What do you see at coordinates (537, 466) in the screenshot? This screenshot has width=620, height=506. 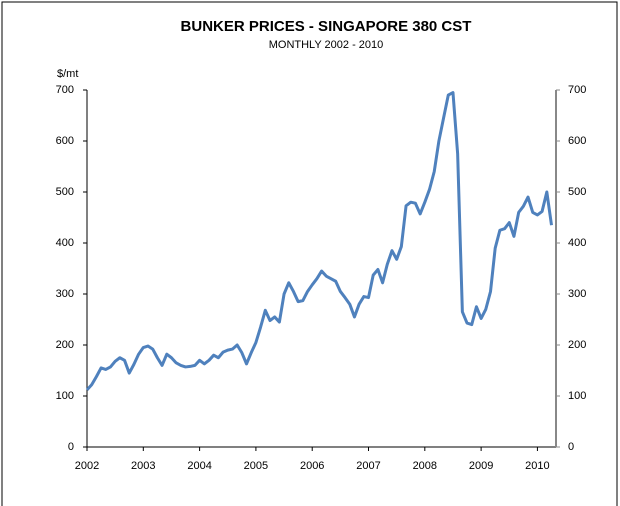 I see `x-tick-label: 2010` at bounding box center [537, 466].